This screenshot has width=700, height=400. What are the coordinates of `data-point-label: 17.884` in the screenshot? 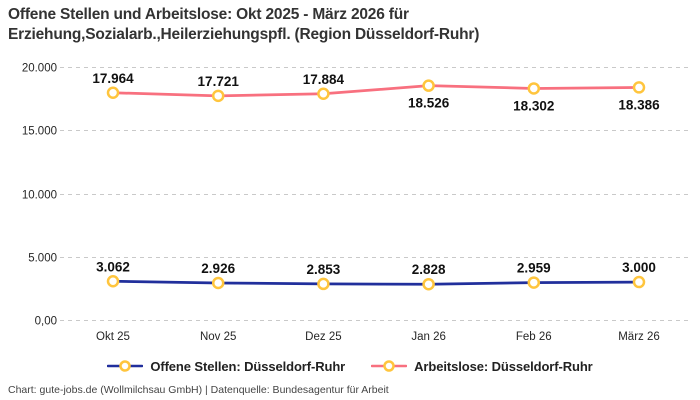 It's located at (324, 79).